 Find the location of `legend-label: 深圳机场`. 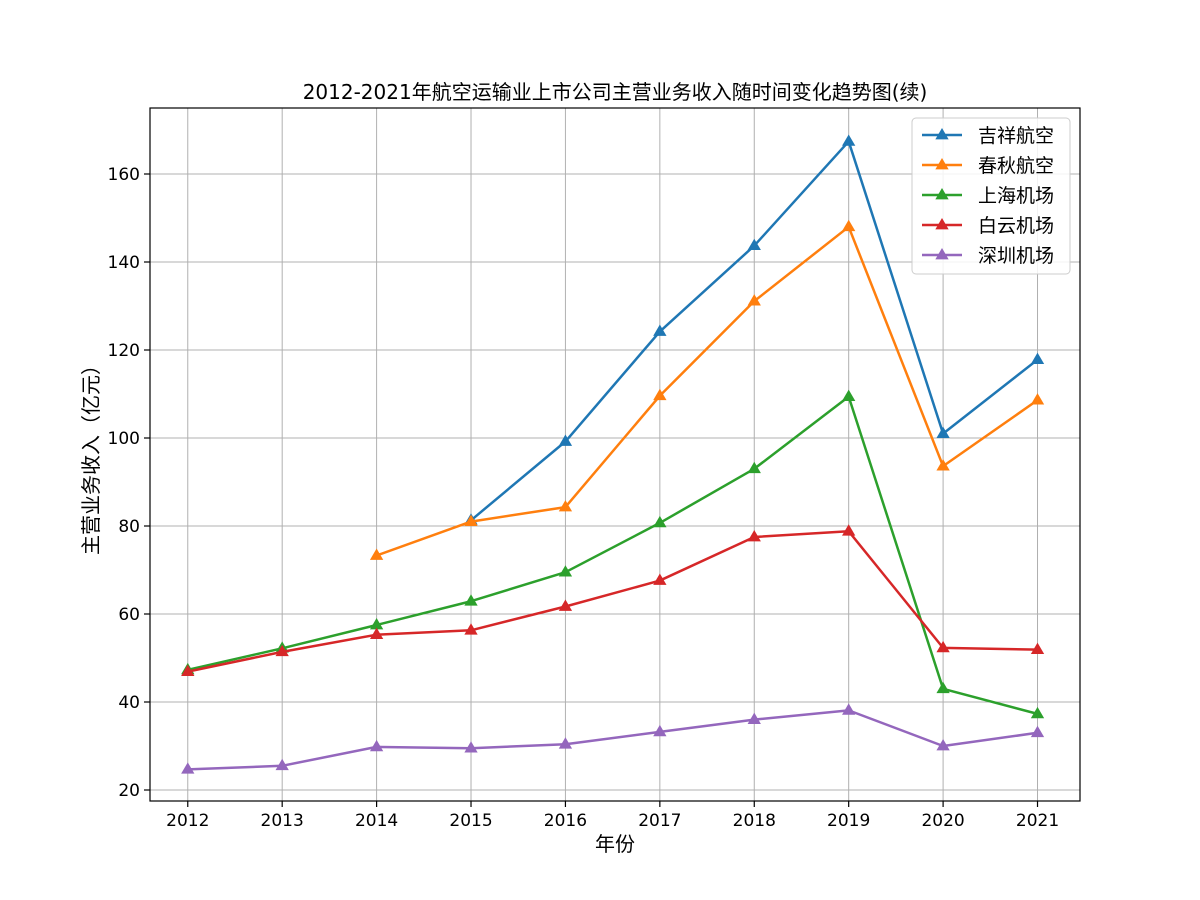

legend-label: 深圳机场 is located at coordinates (1016, 256).